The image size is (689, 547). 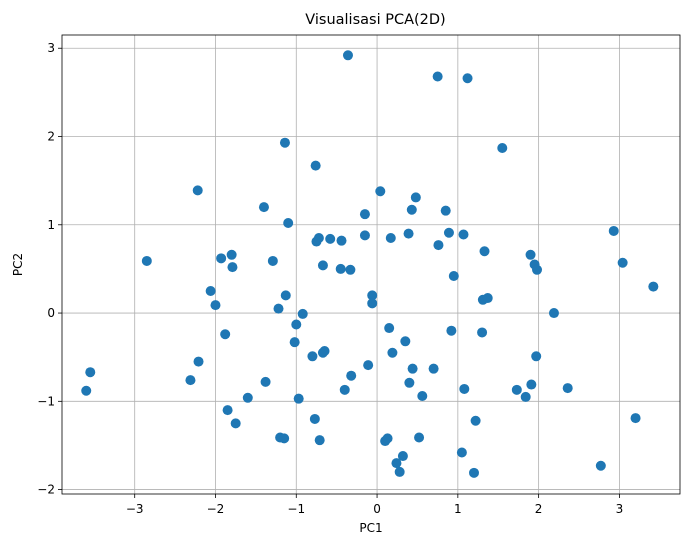 What do you see at coordinates (620, 509) in the screenshot?
I see `x-tick-label: 3` at bounding box center [620, 509].